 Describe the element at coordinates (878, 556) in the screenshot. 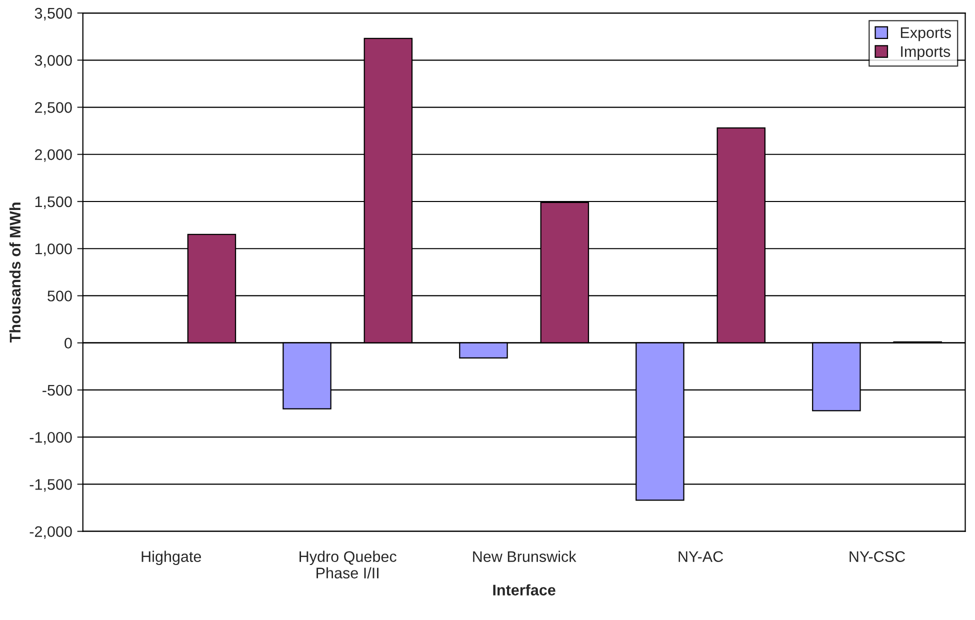

I see `x-tick-label: NY-CSC` at that location.